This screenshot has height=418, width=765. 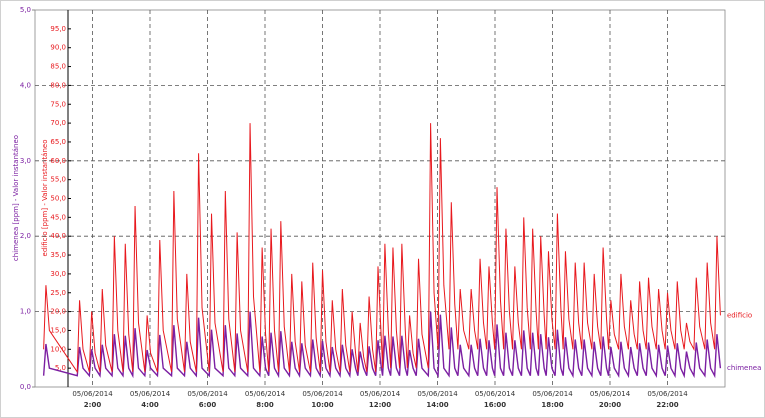 I want to click on y-tick-label: 2,0, so click(x=25, y=236).